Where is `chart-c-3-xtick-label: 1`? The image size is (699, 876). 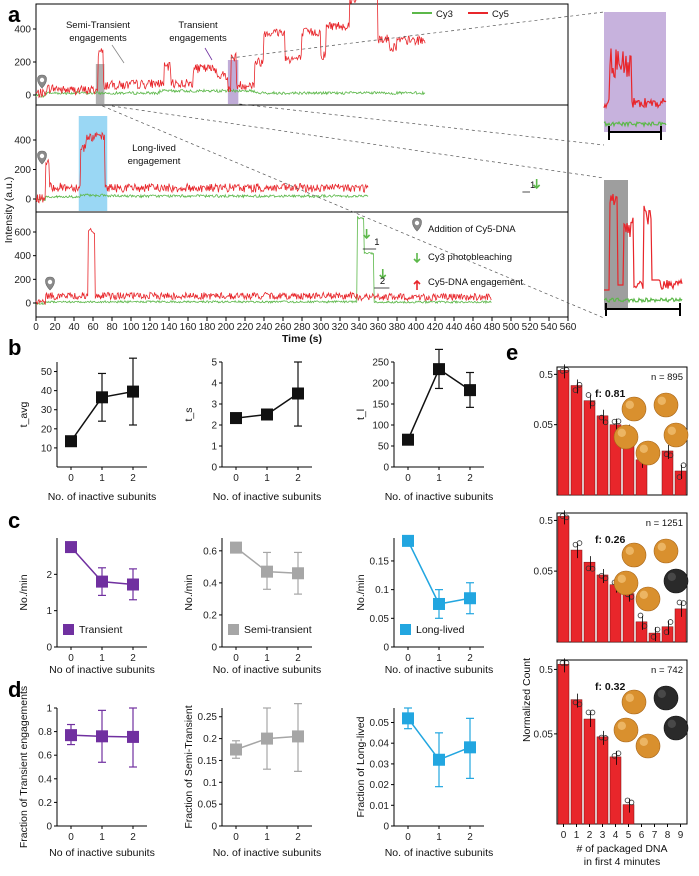 chart-c-3-xtick-label: 1 is located at coordinates (439, 658).